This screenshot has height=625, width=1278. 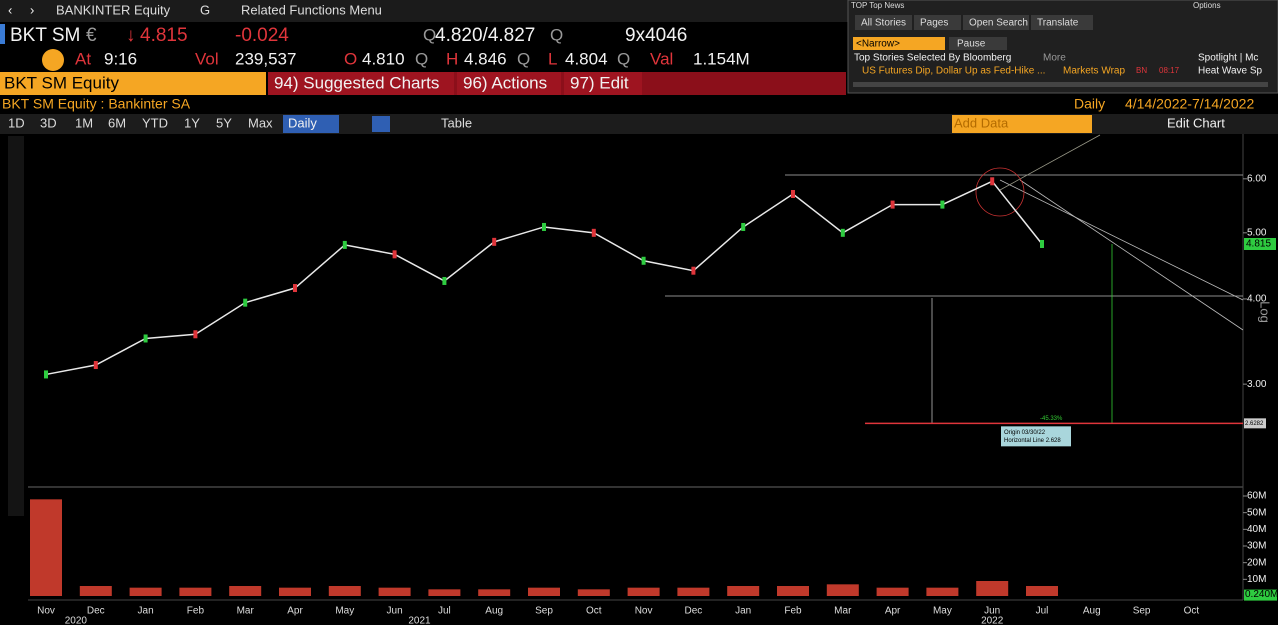 What do you see at coordinates (419, 620) in the screenshot?
I see `year-label: 2021` at bounding box center [419, 620].